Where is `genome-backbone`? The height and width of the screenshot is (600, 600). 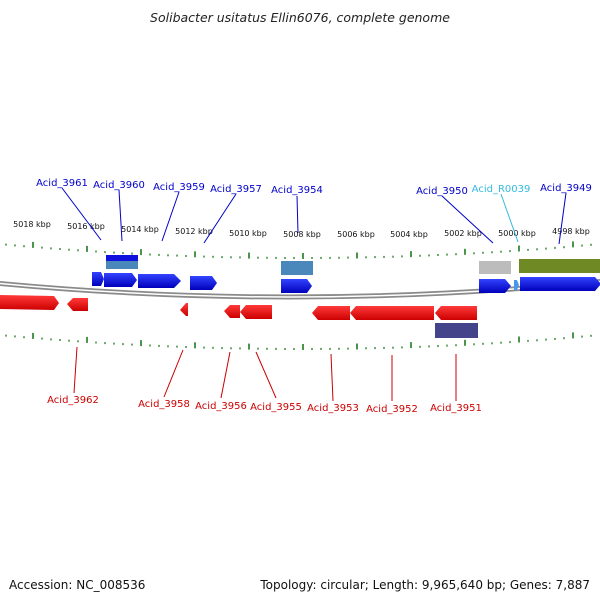
genome-backbone is located at coordinates (300, 289).